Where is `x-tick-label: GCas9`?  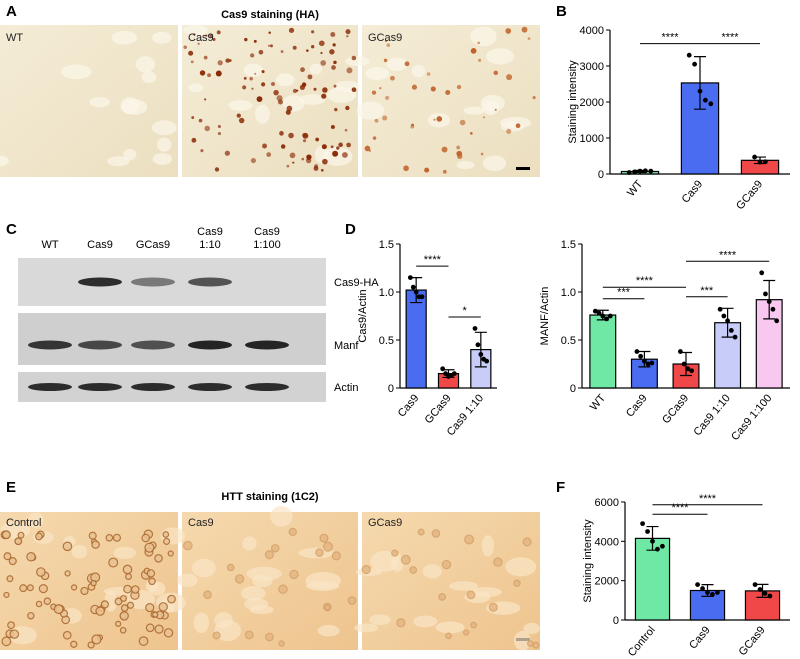
x-tick-label: GCas9 is located at coordinates (438, 409).